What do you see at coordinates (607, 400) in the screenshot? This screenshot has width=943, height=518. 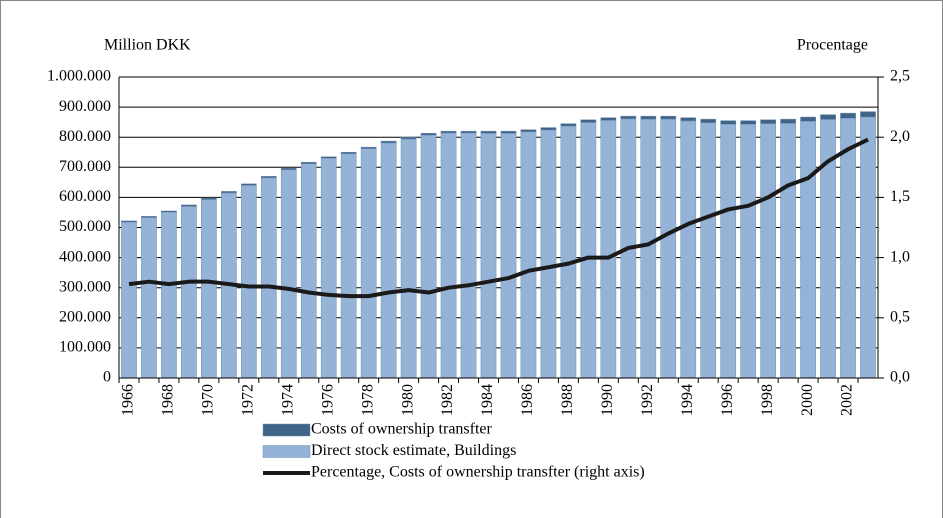 I see `x-tick-label: 1990` at bounding box center [607, 400].